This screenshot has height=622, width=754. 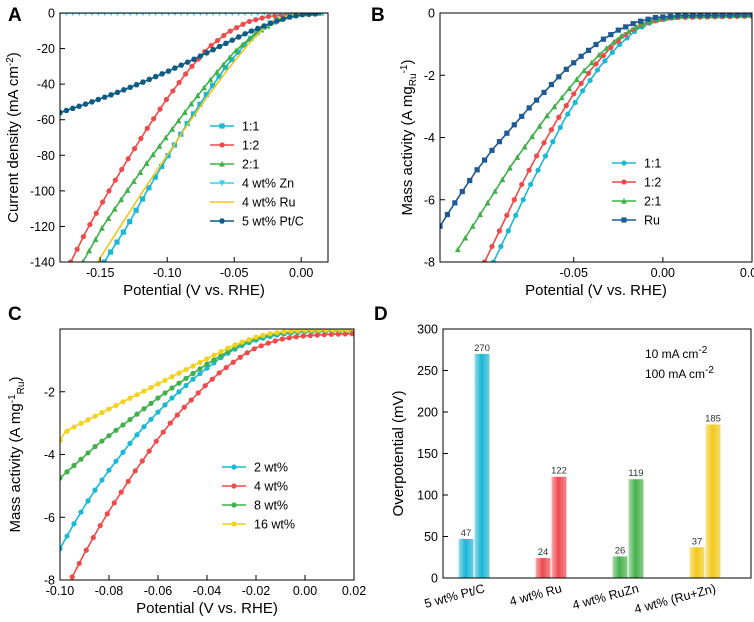 I want to click on x-tick-label: -0.10, so click(x=60, y=591).